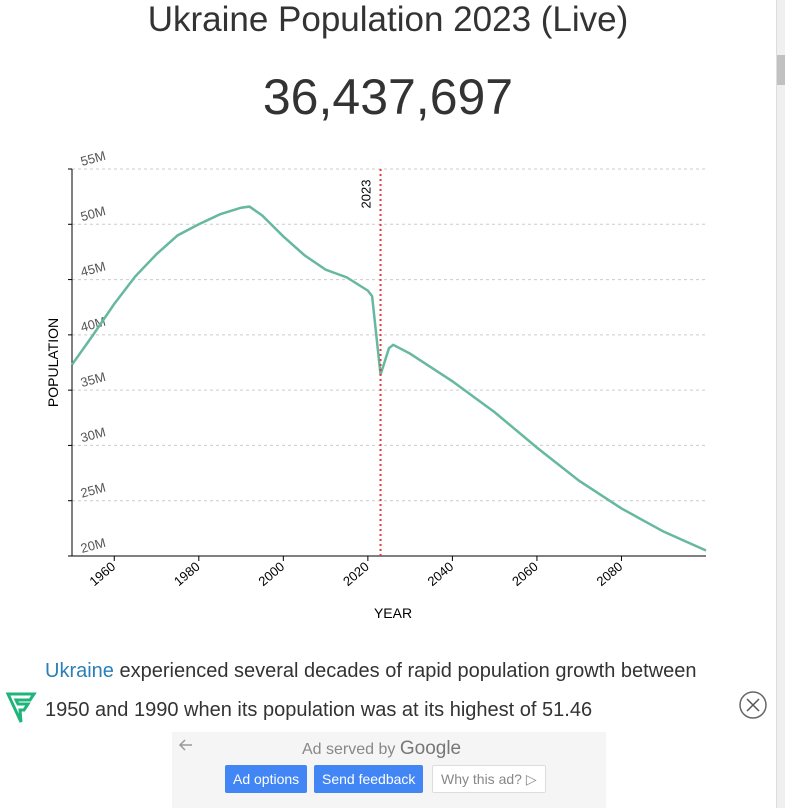 This screenshot has width=785, height=808. Describe the element at coordinates (93, 213) in the screenshot. I see `y-tick-label: 50M` at that location.